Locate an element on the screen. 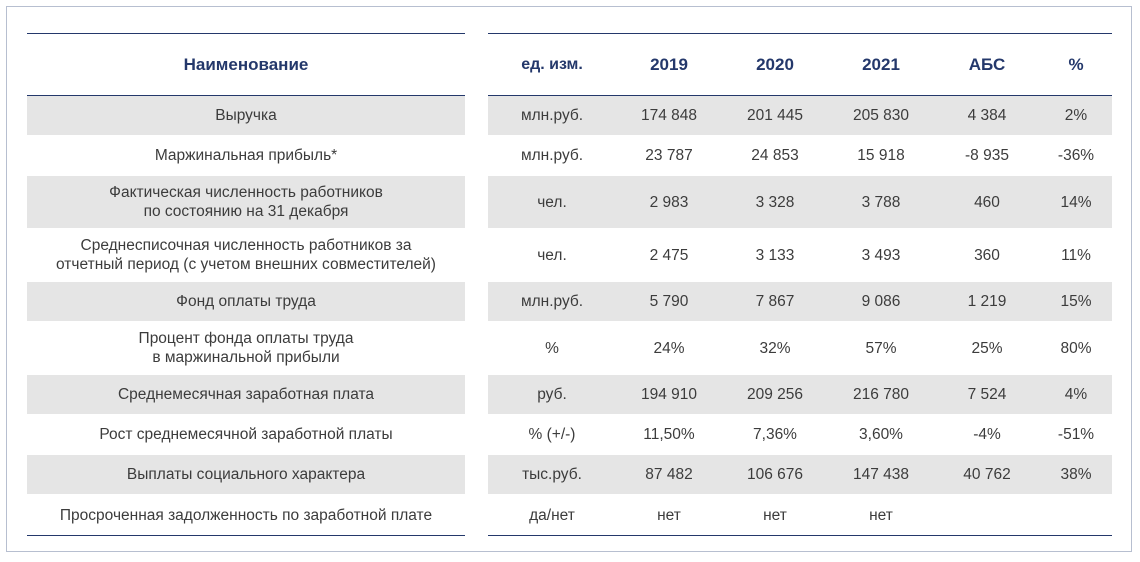 The image size is (1140, 562). cell-pct: 14% is located at coordinates (1076, 202).